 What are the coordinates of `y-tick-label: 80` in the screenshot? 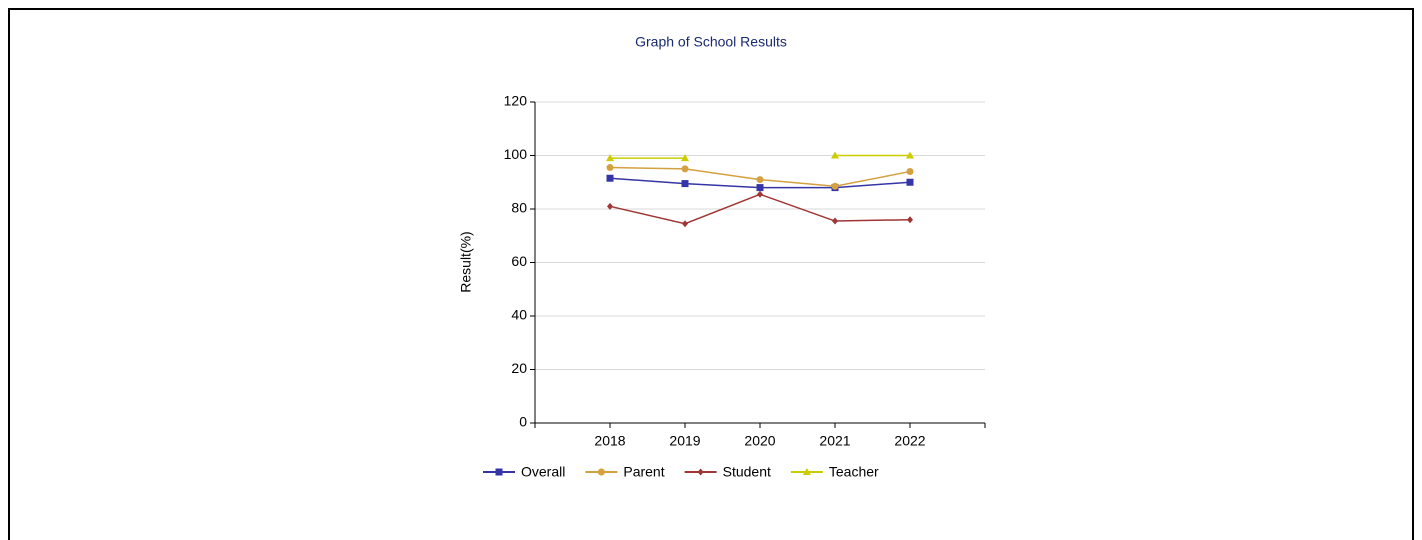 It's located at (519, 208).